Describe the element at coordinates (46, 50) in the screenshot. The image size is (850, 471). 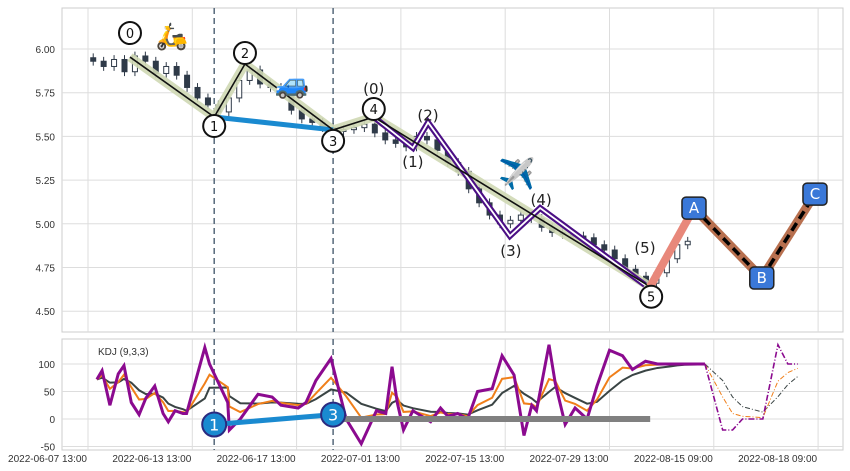
I see `y-tick-label: 6.00` at that location.